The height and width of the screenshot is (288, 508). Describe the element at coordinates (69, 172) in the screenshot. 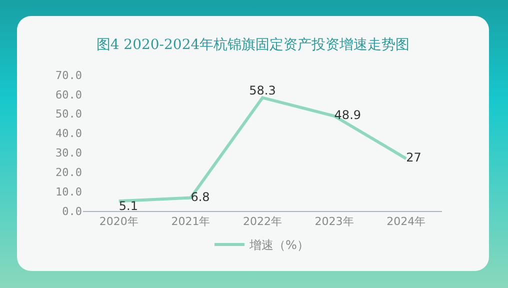

I see `y-tick-label: 20.0` at that location.